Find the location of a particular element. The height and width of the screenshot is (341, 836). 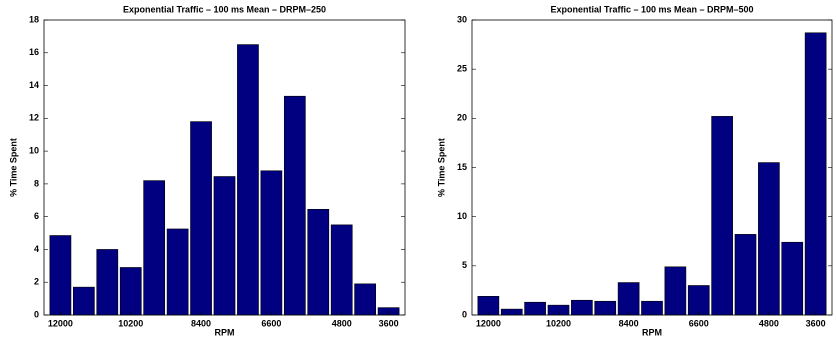

y-tick-label: 20 is located at coordinates (462, 118).